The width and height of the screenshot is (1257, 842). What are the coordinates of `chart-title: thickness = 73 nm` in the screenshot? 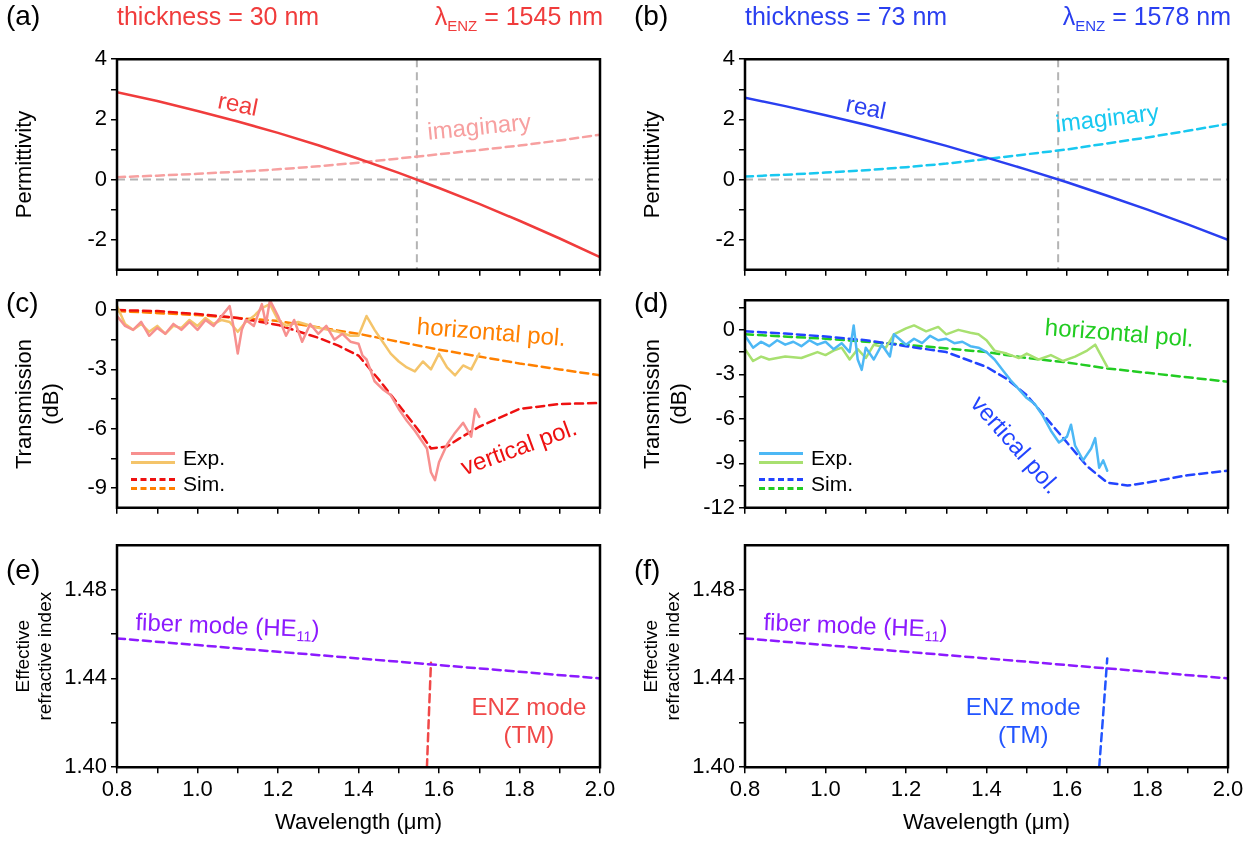 It's located at (846, 16).